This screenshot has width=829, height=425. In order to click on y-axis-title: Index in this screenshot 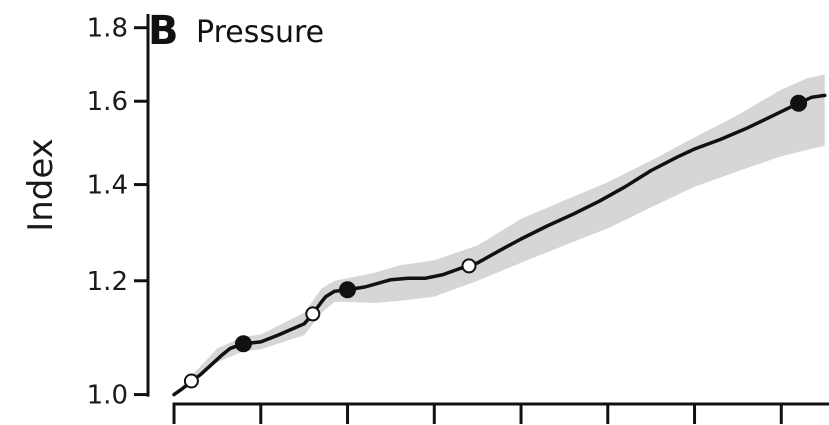, I will do `click(41, 185)`.